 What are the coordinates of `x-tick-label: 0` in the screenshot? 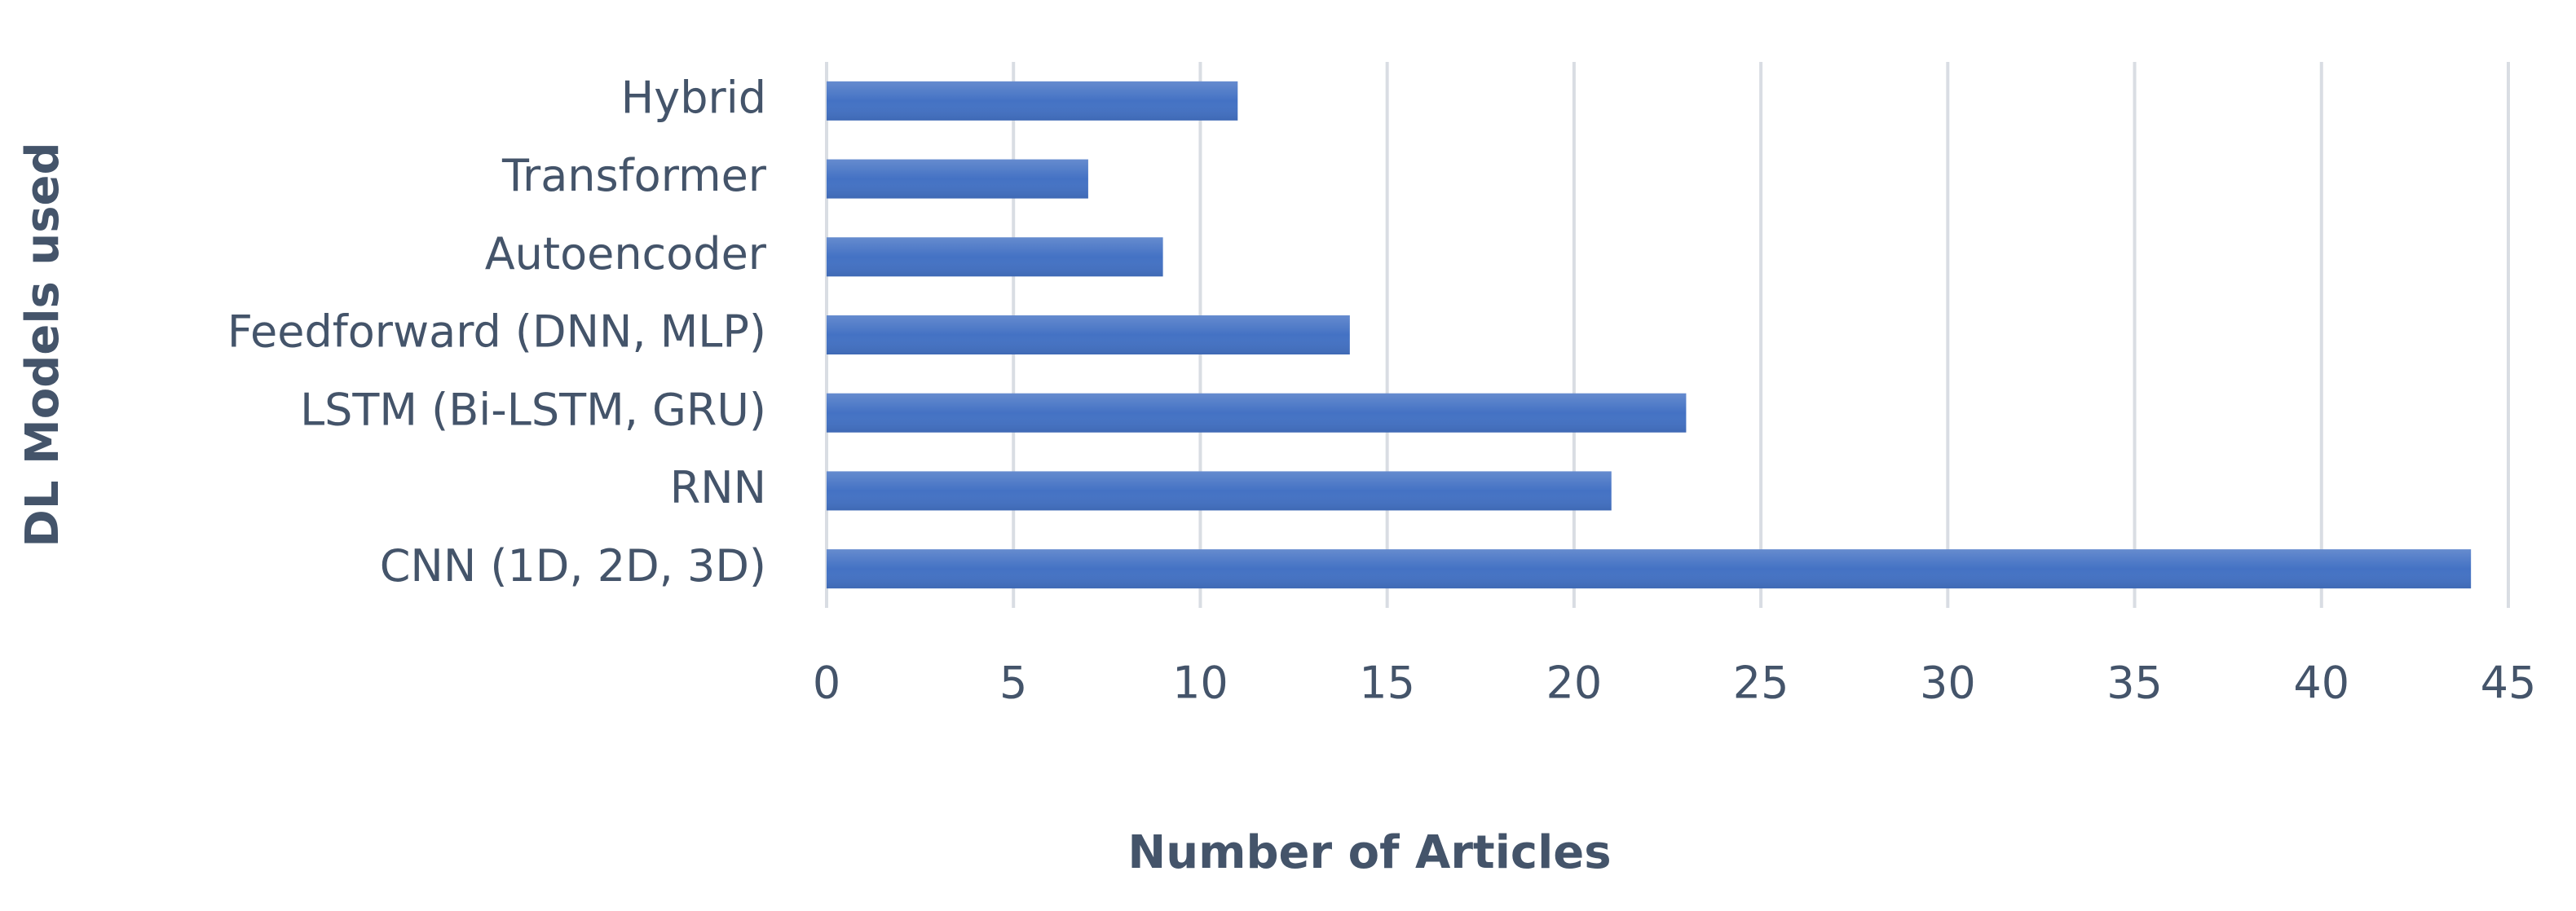 It's located at (826, 683).